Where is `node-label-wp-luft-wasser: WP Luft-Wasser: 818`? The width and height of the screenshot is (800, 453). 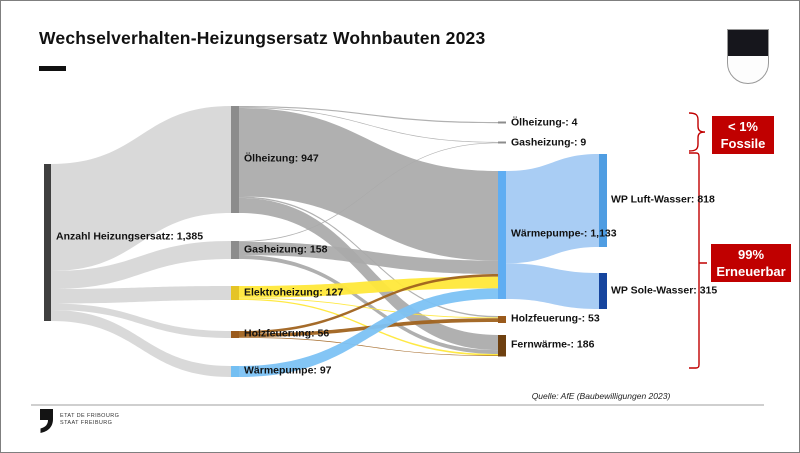
node-label-wp-luft-wasser: WP Luft-Wasser: 818 is located at coordinates (663, 199).